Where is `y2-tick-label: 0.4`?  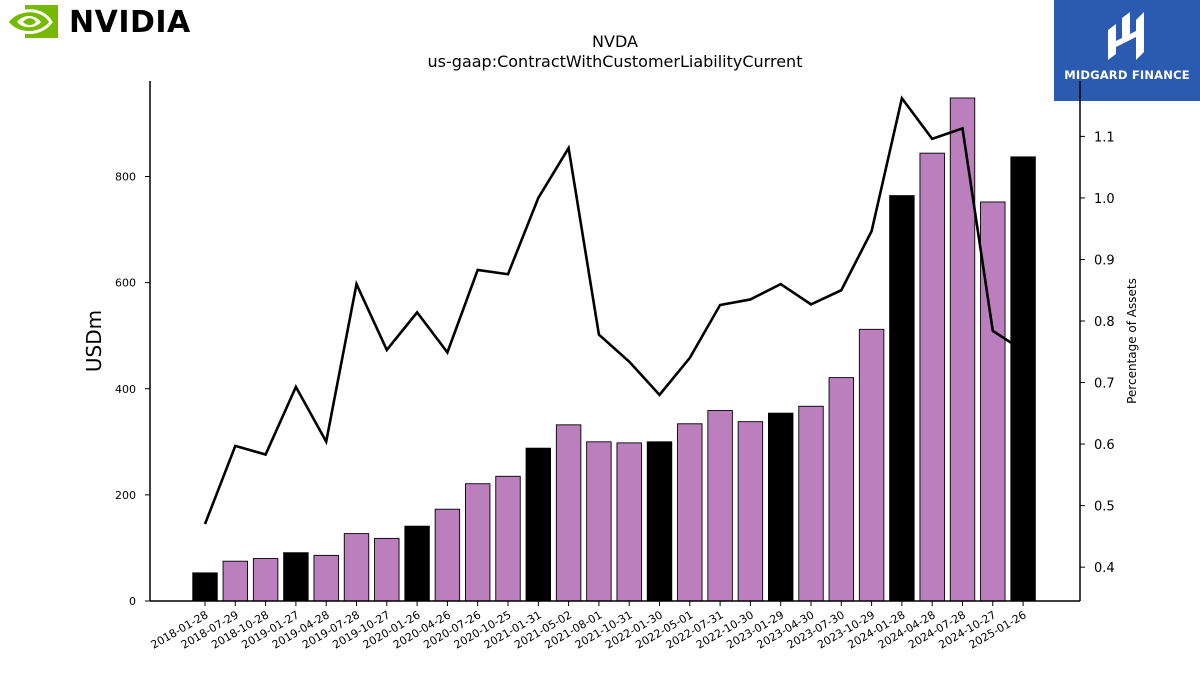 y2-tick-label: 0.4 is located at coordinates (1104, 568).